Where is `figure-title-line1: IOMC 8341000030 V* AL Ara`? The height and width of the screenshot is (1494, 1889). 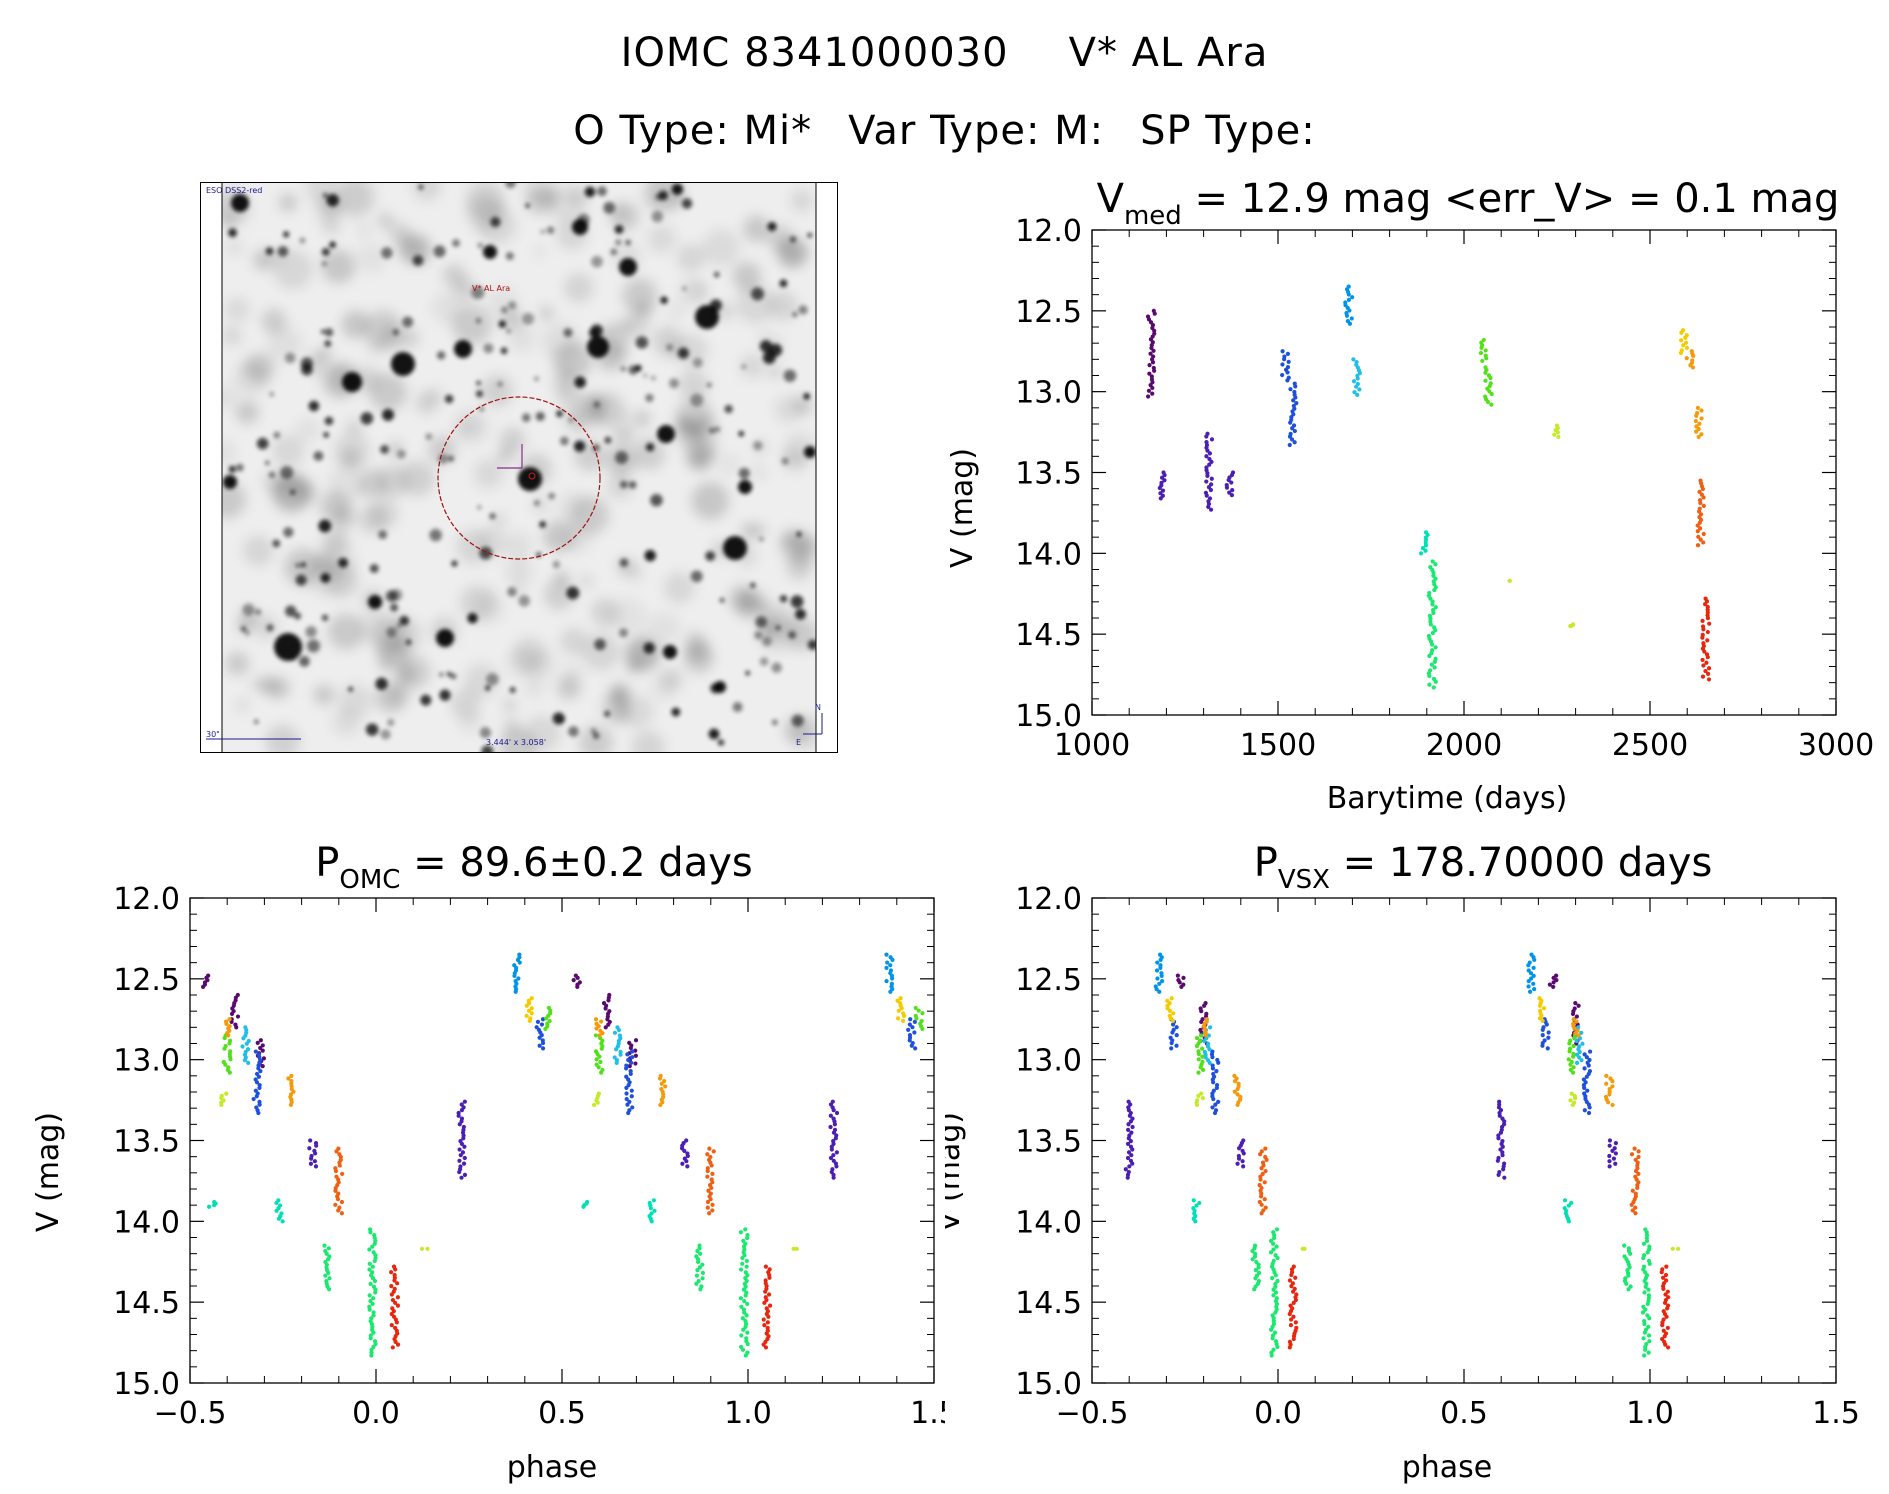
figure-title-line1: IOMC 8341000030 V* AL Ara is located at coordinates (944, 53).